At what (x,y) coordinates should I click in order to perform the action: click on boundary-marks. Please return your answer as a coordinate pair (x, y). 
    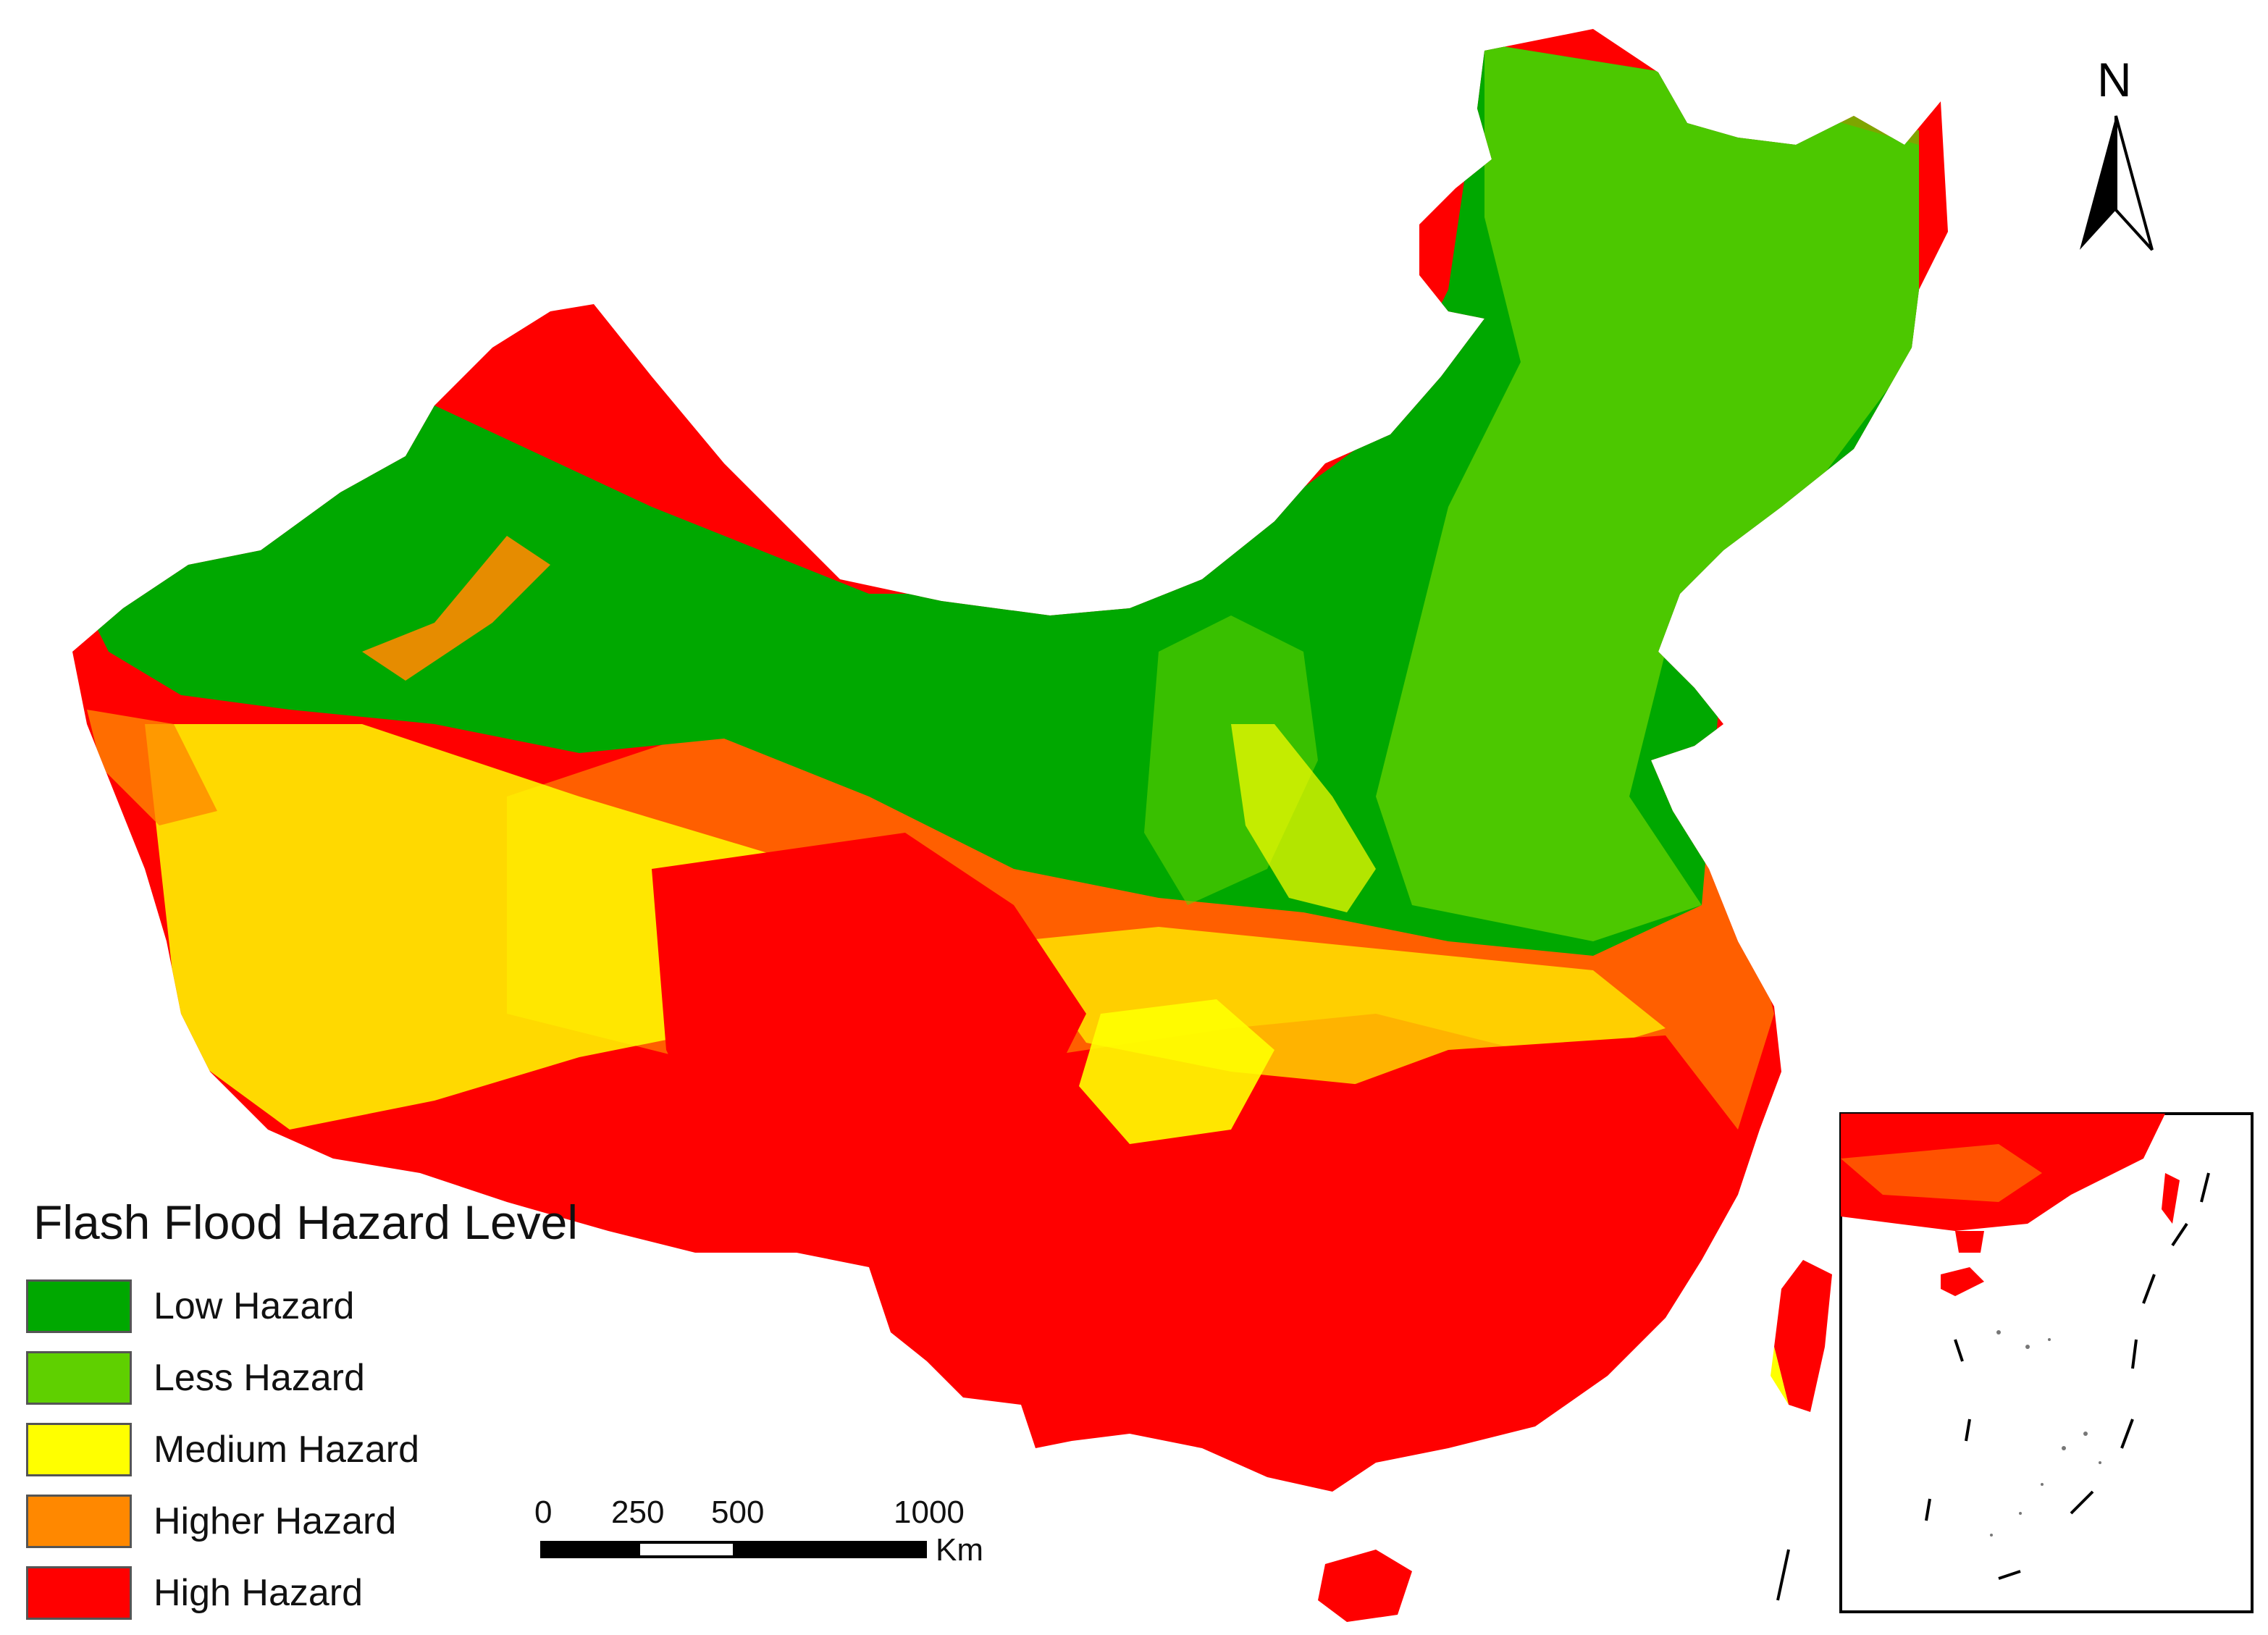
    Looking at the image, I should click on (1783, 1575).